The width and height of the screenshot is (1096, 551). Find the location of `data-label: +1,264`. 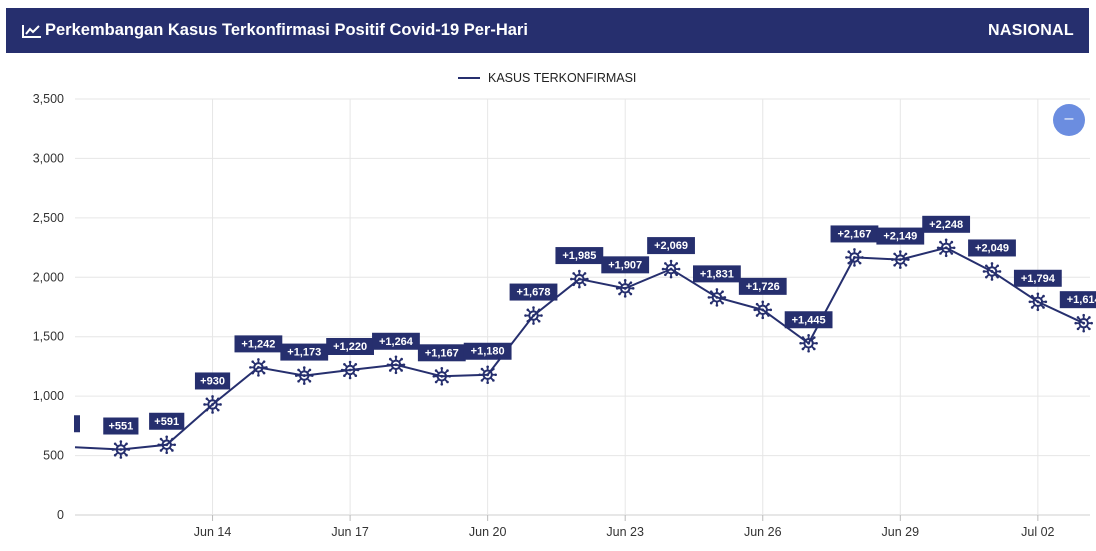

data-label: +1,264 is located at coordinates (396, 342).